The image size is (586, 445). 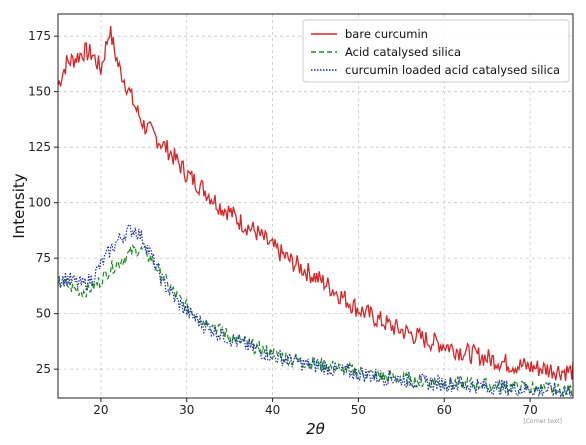 I want to click on x-tick-label: 30, so click(x=186, y=410).